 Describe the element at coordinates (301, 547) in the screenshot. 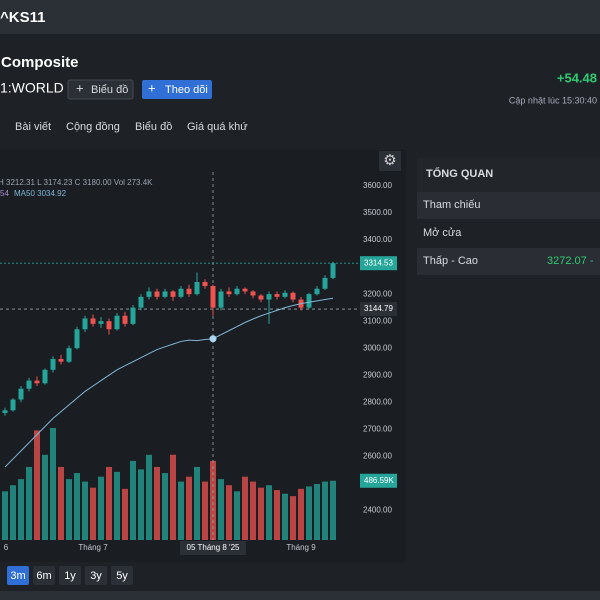

I see `x-tick-label: Tháng 9` at that location.